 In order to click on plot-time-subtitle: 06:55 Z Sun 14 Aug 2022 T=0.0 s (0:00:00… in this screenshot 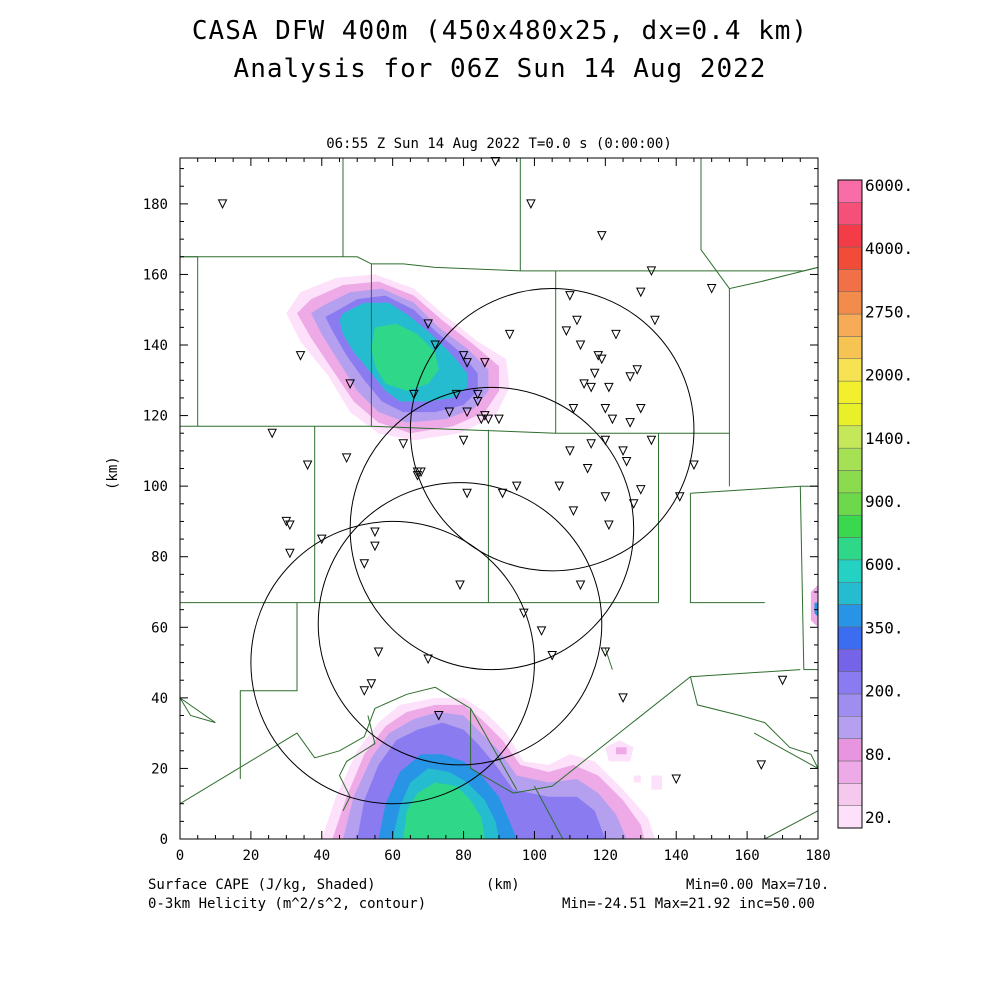, I will do `click(499, 144)`.